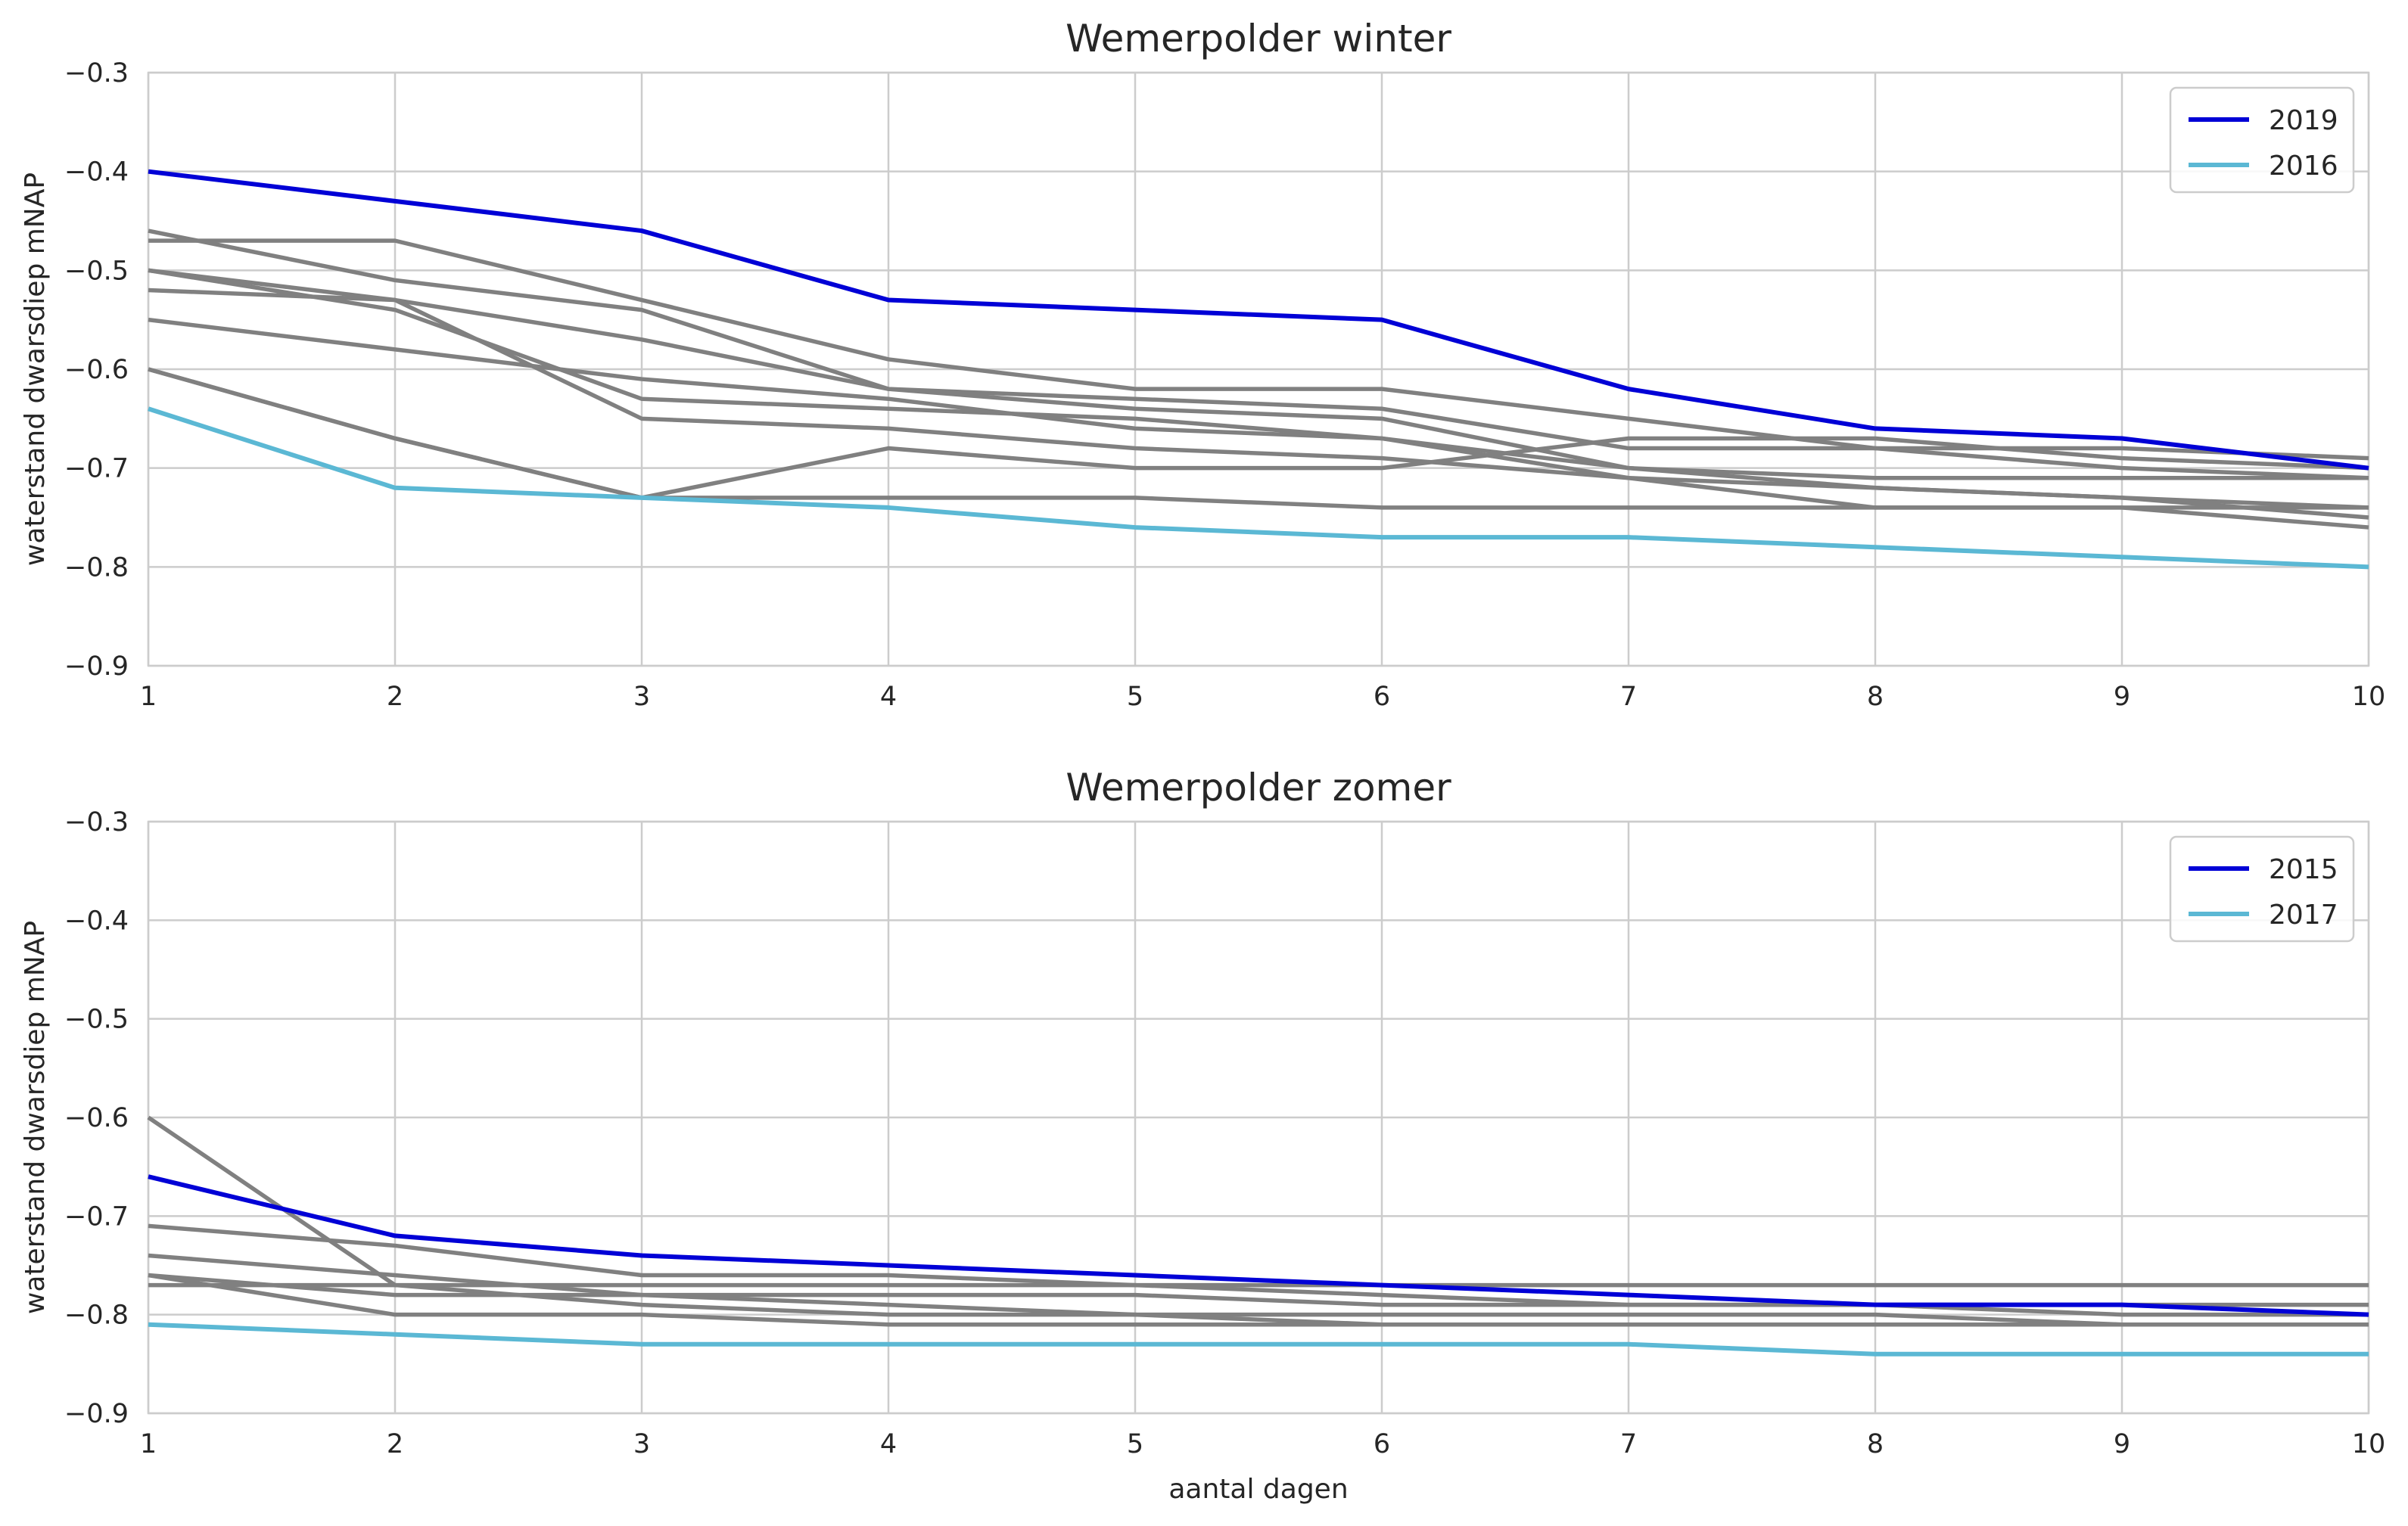  I want to click on legend-label: 2016, so click(2303, 167).